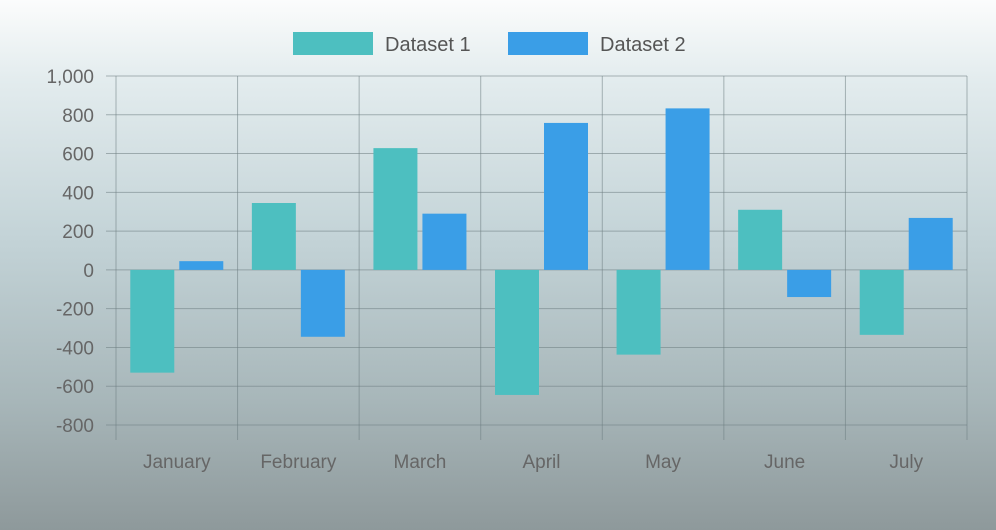 The image size is (996, 530). I want to click on y-tick-label: 600, so click(78, 155).